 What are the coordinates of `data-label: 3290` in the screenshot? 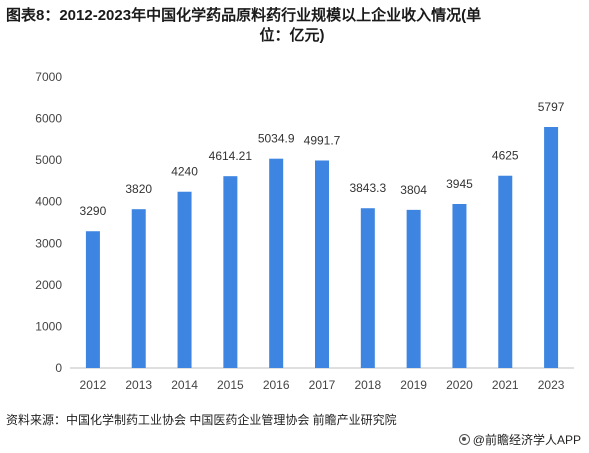 It's located at (93, 211).